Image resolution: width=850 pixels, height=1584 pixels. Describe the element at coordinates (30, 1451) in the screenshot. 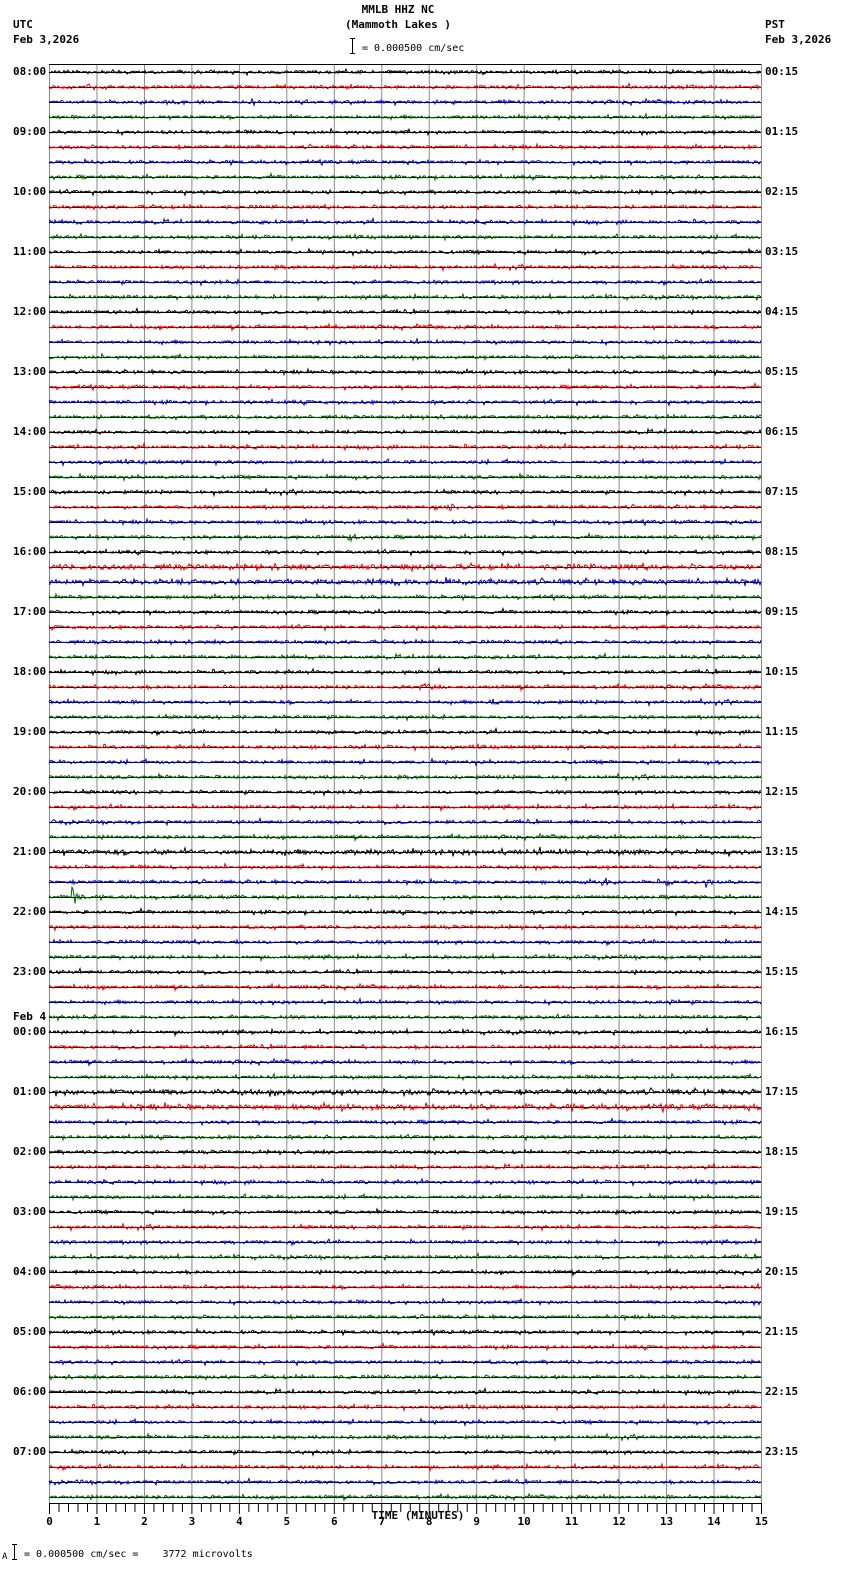

I see `left-hour-label: 07:00` at that location.